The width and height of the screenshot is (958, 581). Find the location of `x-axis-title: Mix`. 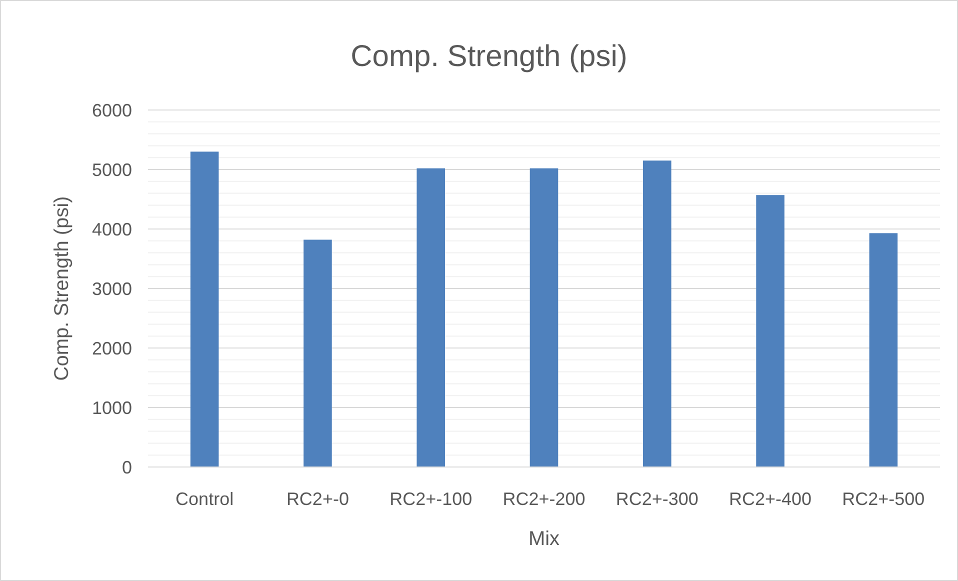

x-axis-title: Mix is located at coordinates (544, 539).